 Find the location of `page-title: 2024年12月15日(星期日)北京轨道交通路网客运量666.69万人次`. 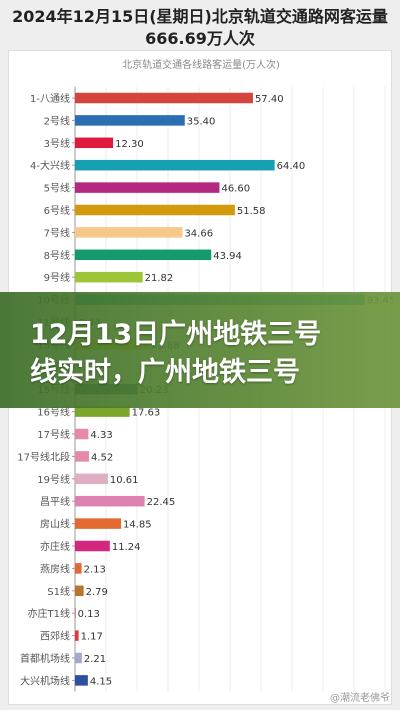

page-title: 2024年12月15日(星期日)北京轨道交通路网客运量666.69万人次 is located at coordinates (200, 27).